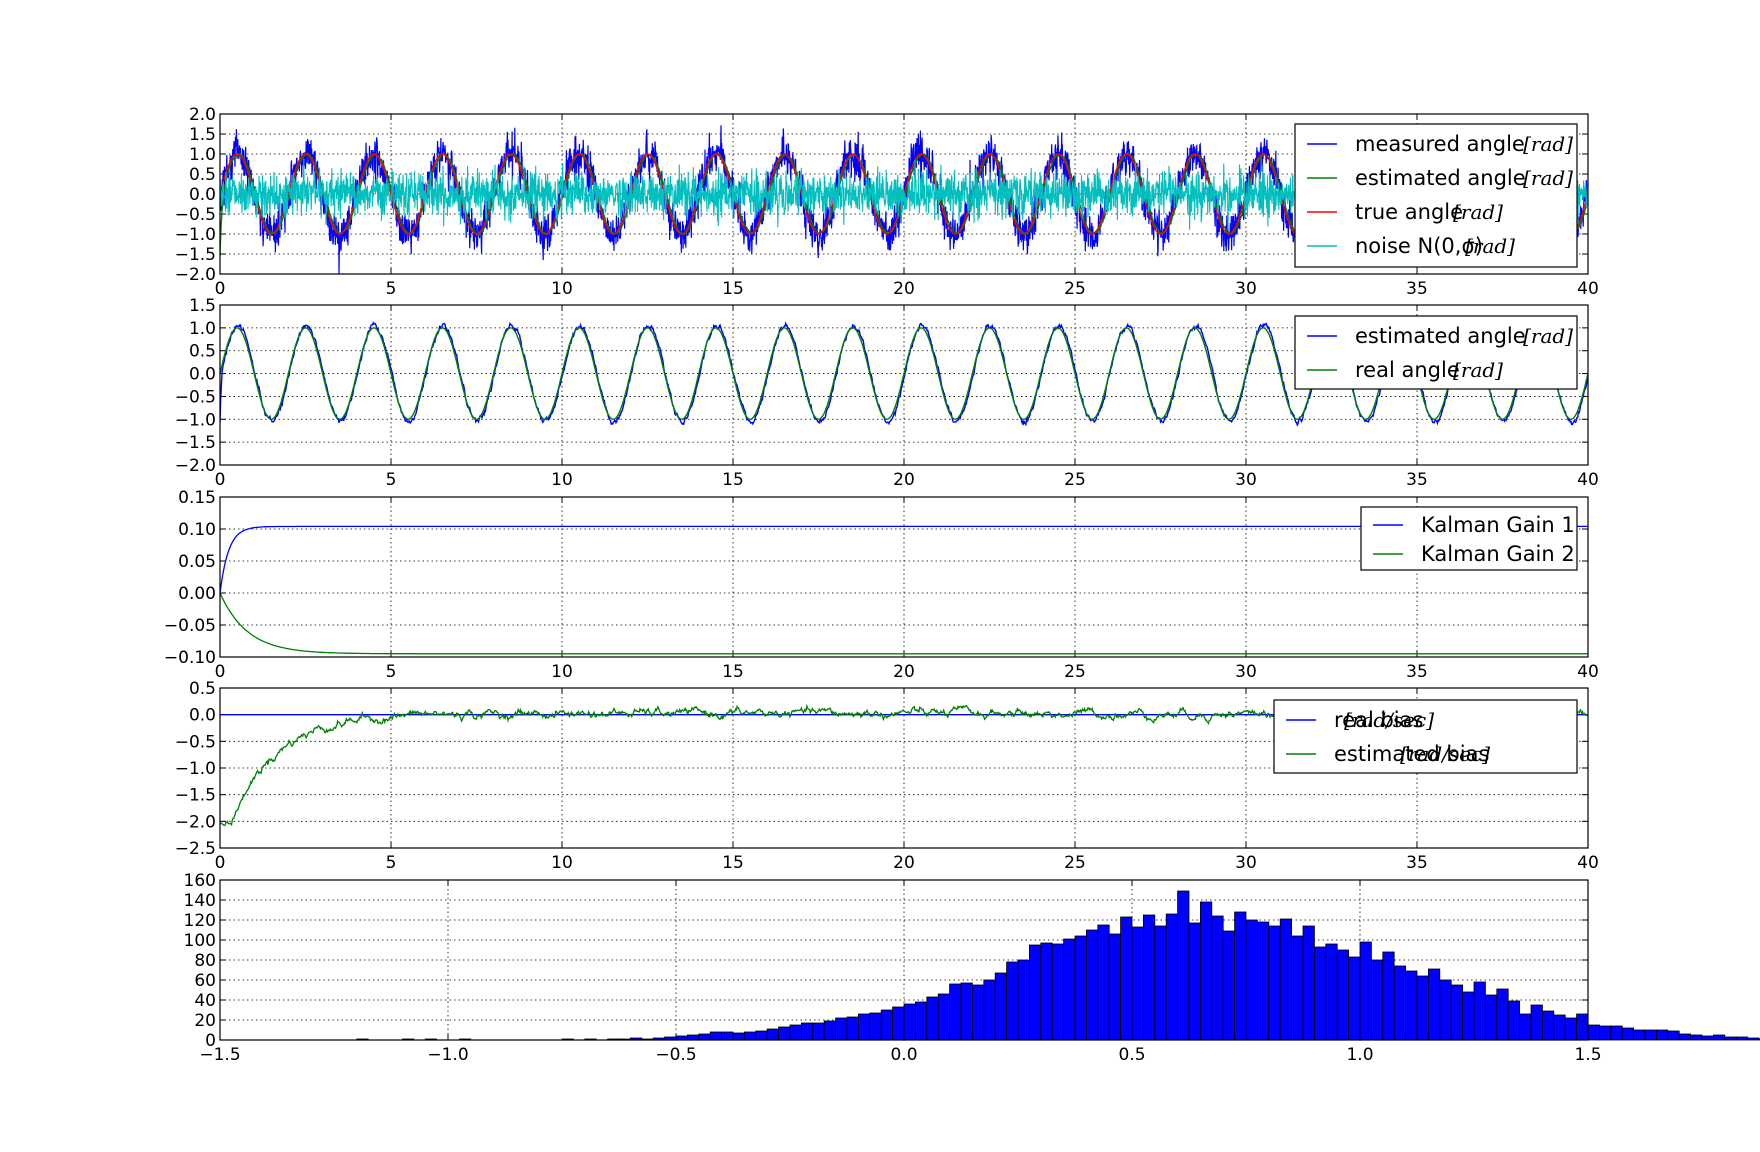 This screenshot has height=1152, width=1760. What do you see at coordinates (904, 374) in the screenshot?
I see `series-real-angle` at bounding box center [904, 374].